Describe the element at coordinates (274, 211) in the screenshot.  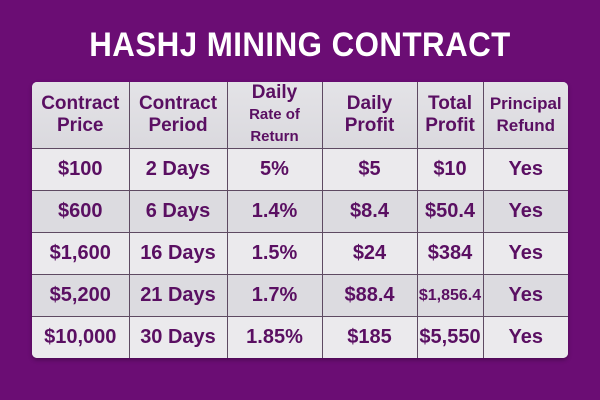
I see `cell-rate: 1.4%` at that location.